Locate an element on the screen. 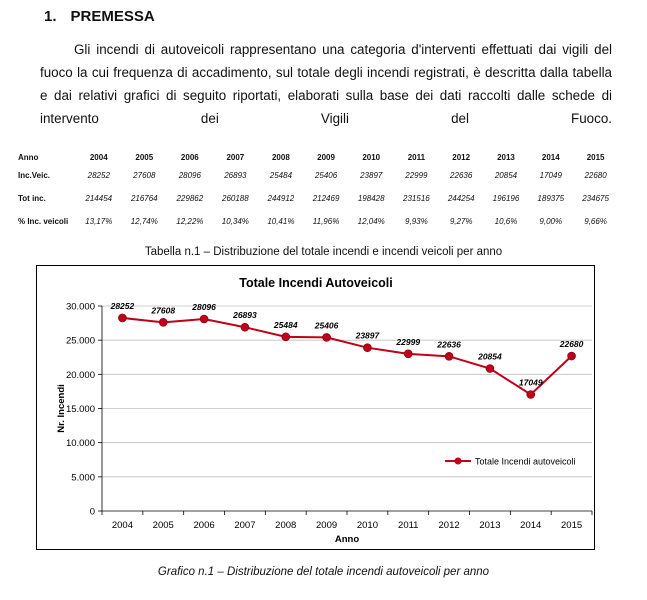  table-cell: 196196 is located at coordinates (506, 198).